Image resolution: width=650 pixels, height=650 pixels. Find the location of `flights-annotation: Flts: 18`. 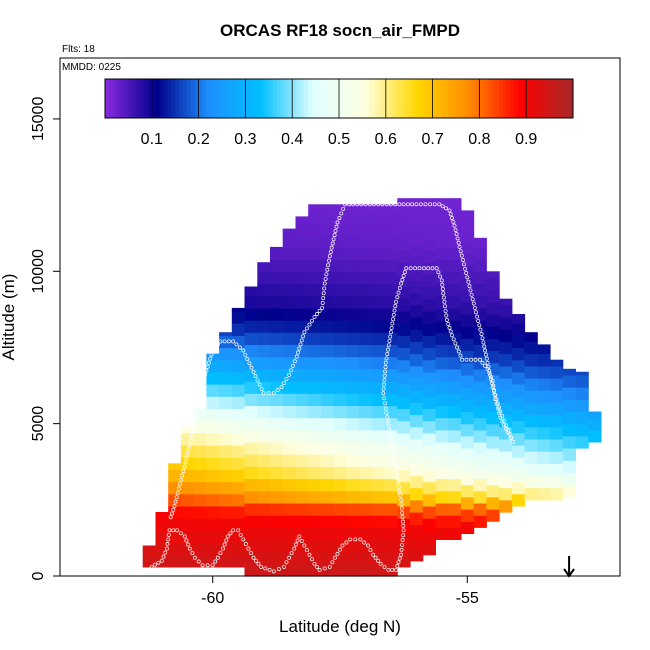

flights-annotation: Flts: 18 is located at coordinates (78, 49).